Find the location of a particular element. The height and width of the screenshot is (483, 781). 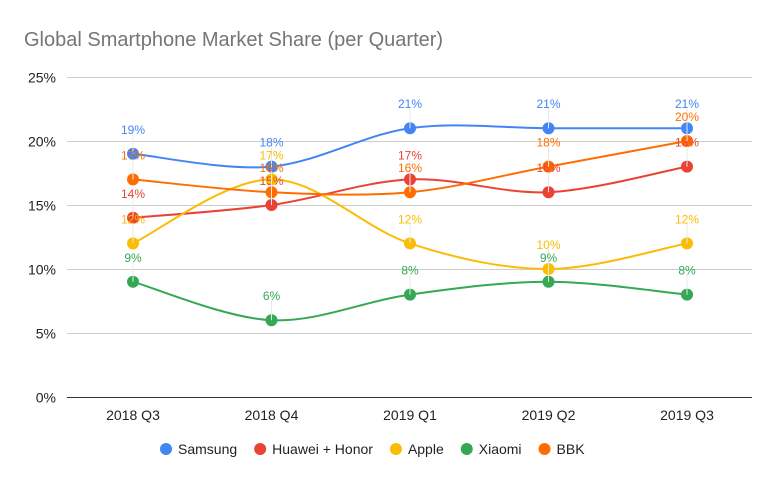

legend-item-apple: Apple is located at coordinates (416, 449).